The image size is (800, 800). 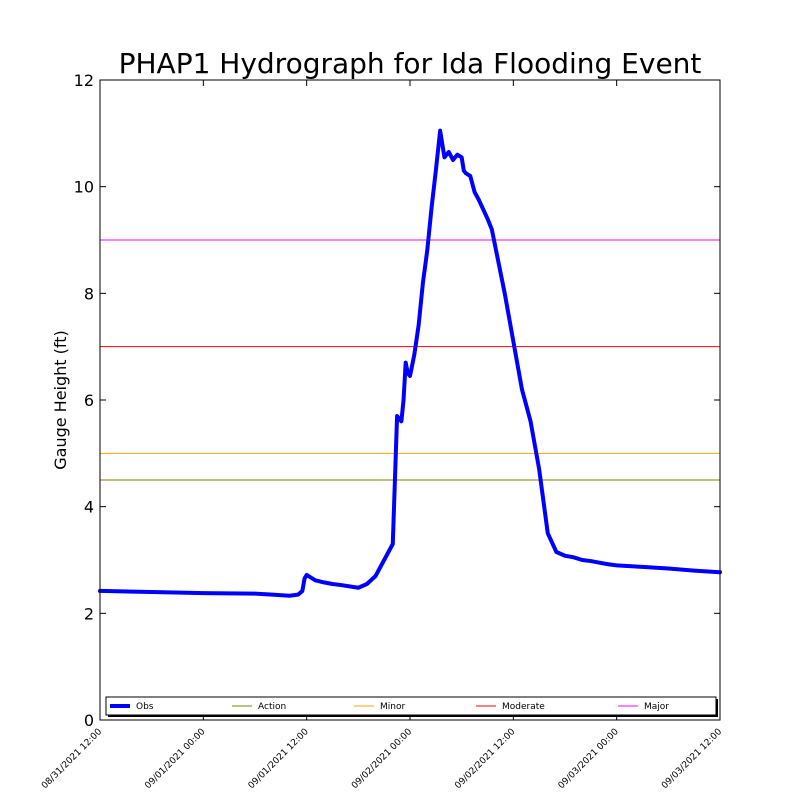 I want to click on legend-box, so click(x=411, y=706).